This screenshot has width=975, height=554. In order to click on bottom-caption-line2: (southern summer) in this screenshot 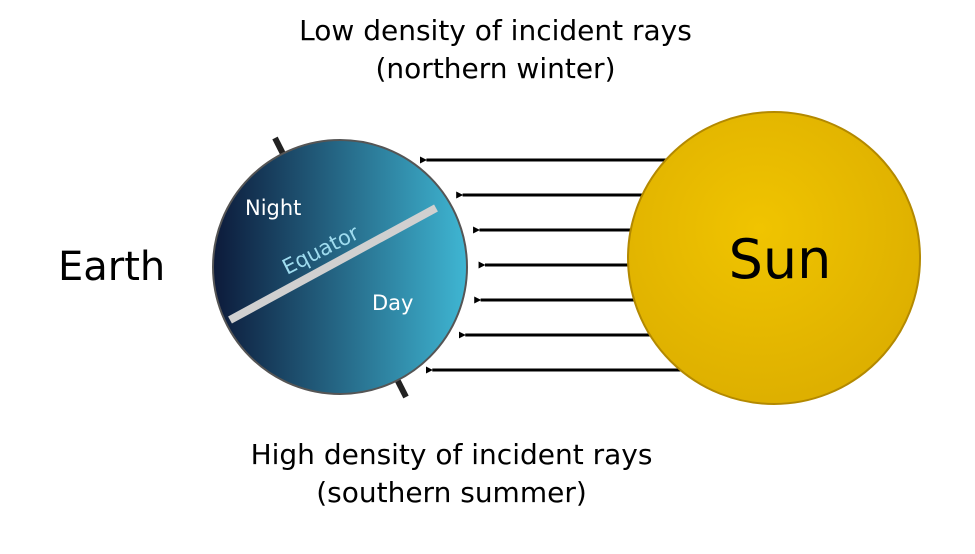, I will do `click(451, 492)`.